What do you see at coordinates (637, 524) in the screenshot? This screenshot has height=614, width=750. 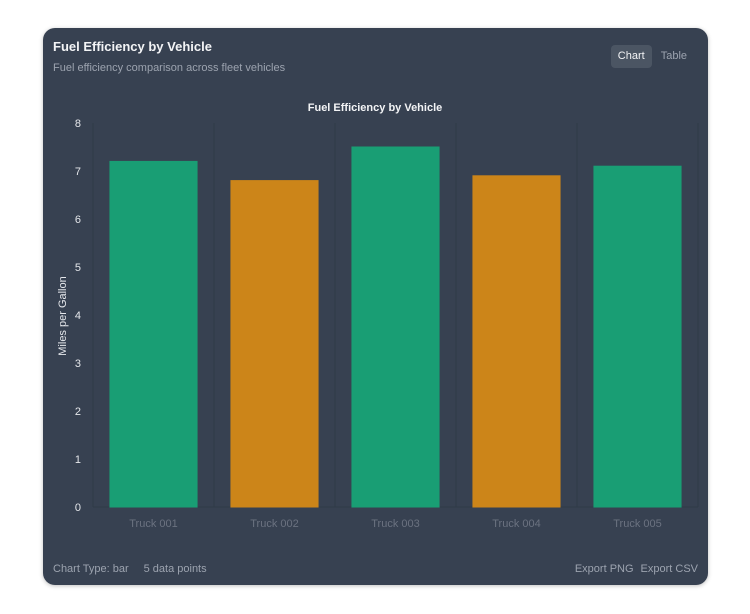 I see `x-tick-label: Truck 005` at bounding box center [637, 524].